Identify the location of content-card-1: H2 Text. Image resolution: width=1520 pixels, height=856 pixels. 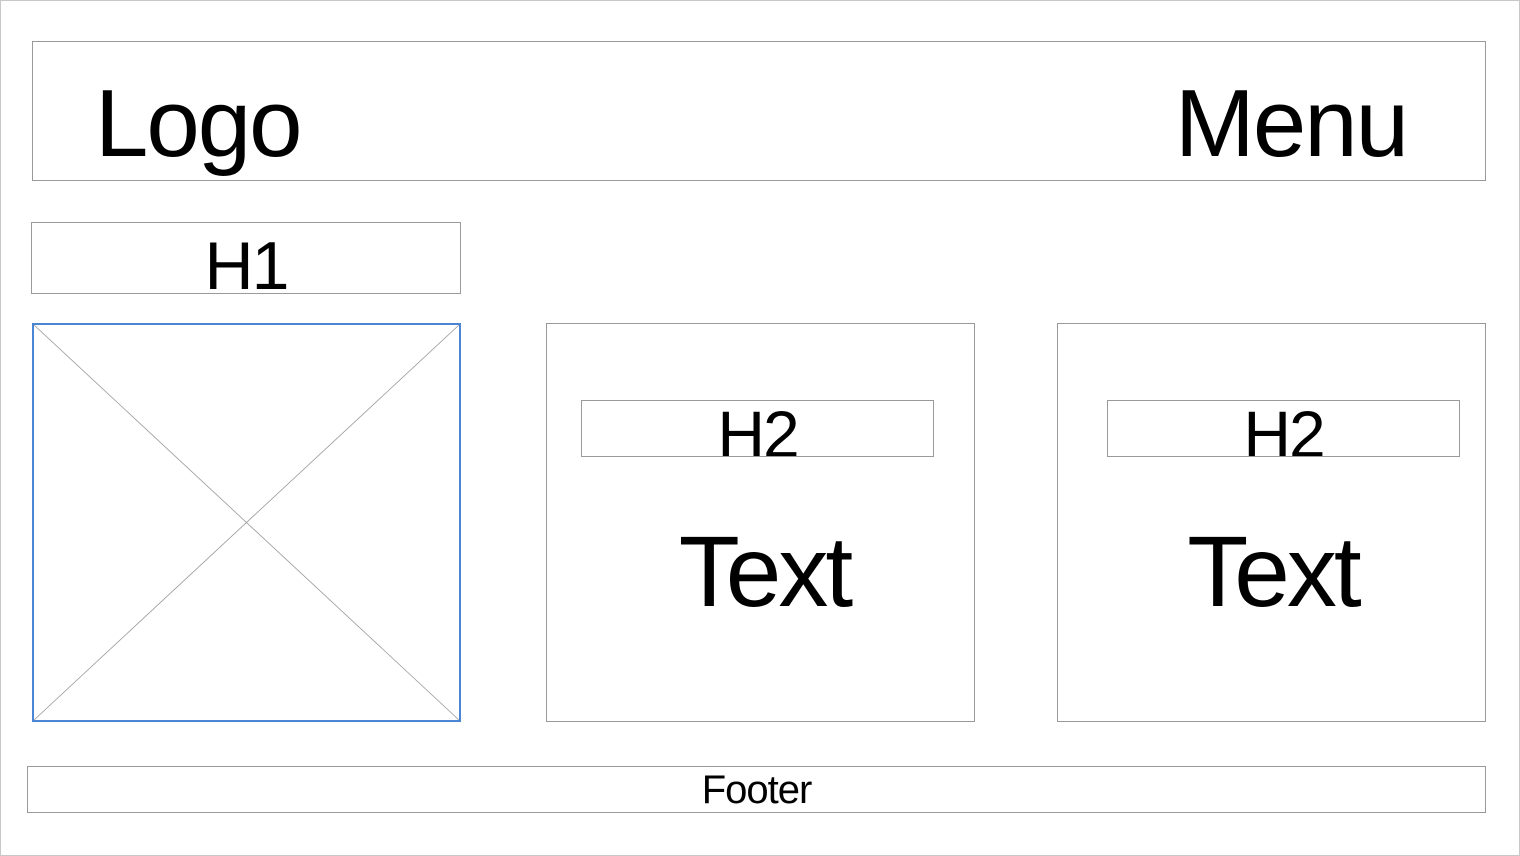
(760, 522).